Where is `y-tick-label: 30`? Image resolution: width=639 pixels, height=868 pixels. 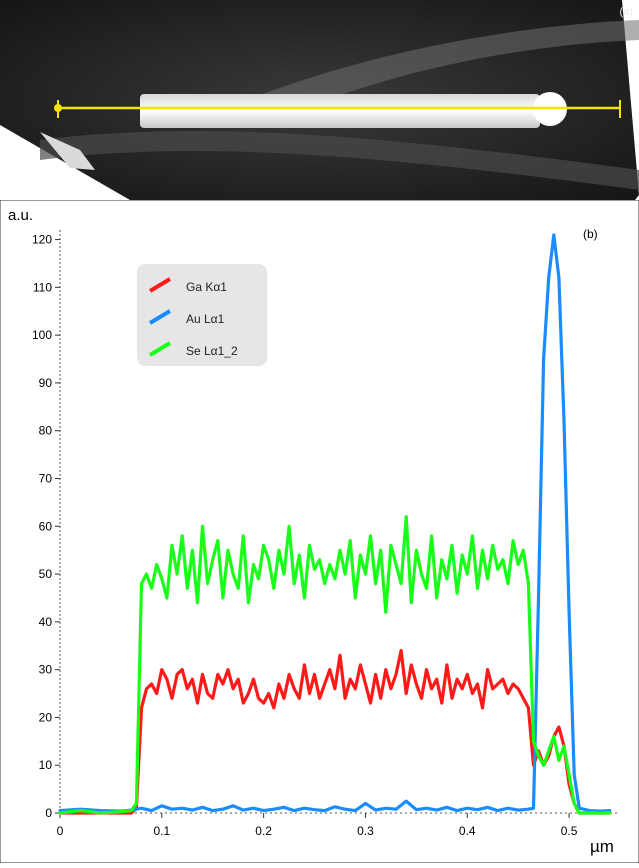
y-tick-label: 30 is located at coordinates (46, 670).